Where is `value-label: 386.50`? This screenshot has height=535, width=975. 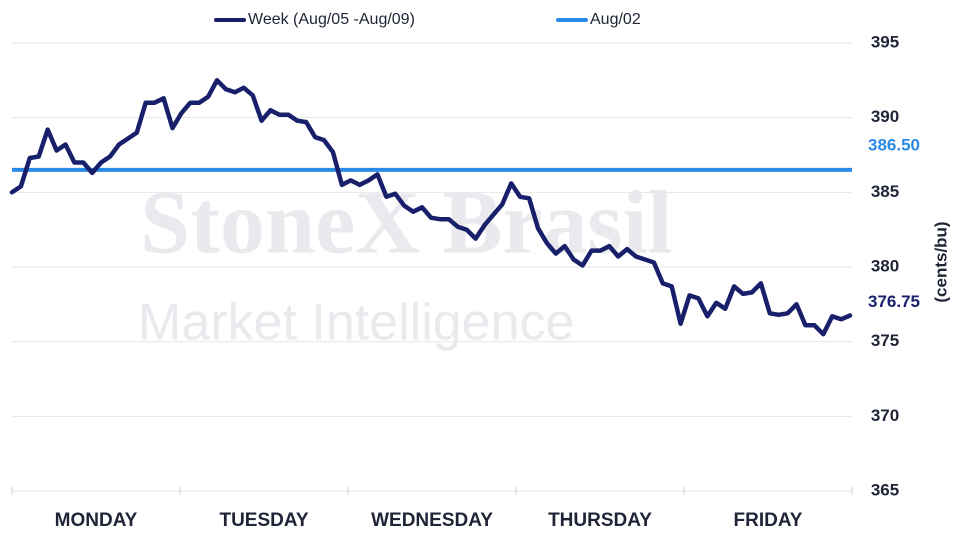
value-label: 386.50 is located at coordinates (894, 144).